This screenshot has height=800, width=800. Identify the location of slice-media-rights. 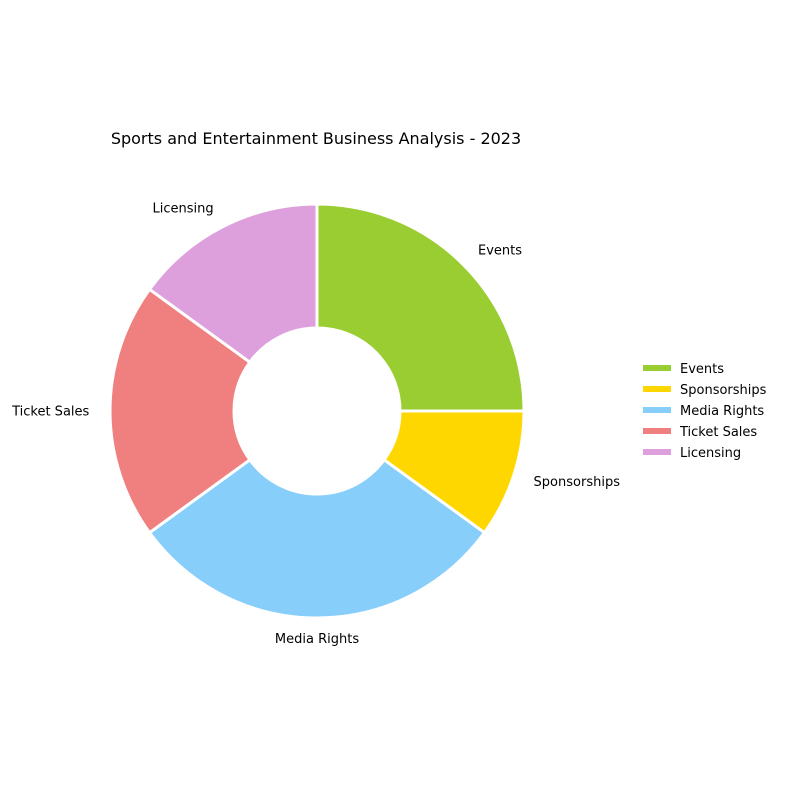
(317, 539).